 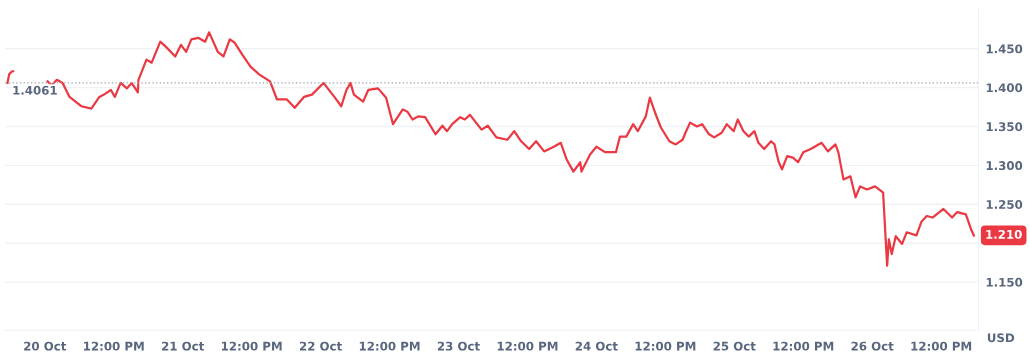 What do you see at coordinates (320, 346) in the screenshot?
I see `x-tick-label: 22 Oct` at bounding box center [320, 346].